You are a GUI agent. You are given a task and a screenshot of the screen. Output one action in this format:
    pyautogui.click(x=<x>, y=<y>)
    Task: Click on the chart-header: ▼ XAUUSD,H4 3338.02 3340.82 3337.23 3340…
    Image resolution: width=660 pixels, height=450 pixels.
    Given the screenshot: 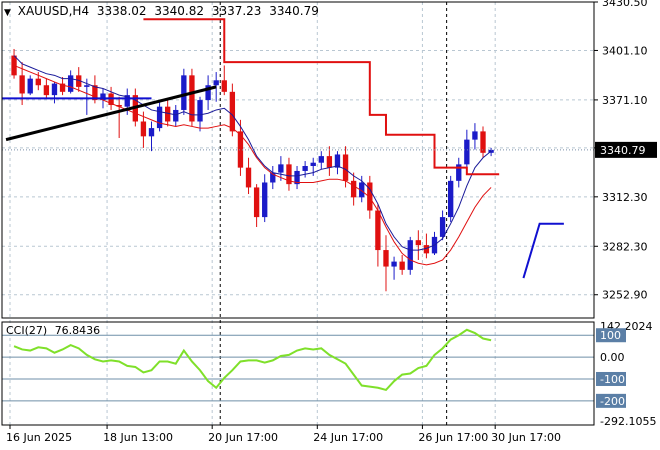 What is the action you would take?
    pyautogui.click(x=163, y=11)
    